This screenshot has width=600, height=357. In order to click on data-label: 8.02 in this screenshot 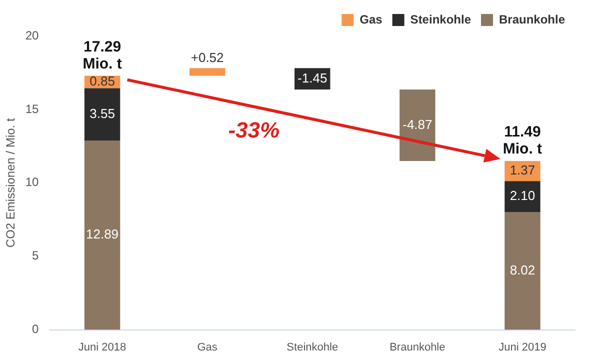, I will do `click(523, 270)`.